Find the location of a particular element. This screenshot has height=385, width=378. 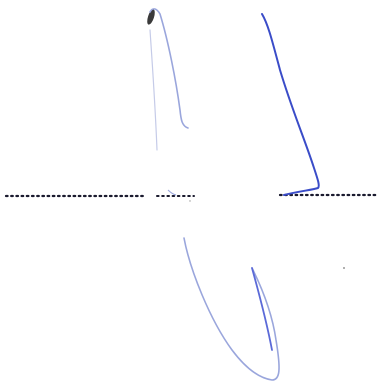

dotted-baseline is located at coordinates (191, 195).